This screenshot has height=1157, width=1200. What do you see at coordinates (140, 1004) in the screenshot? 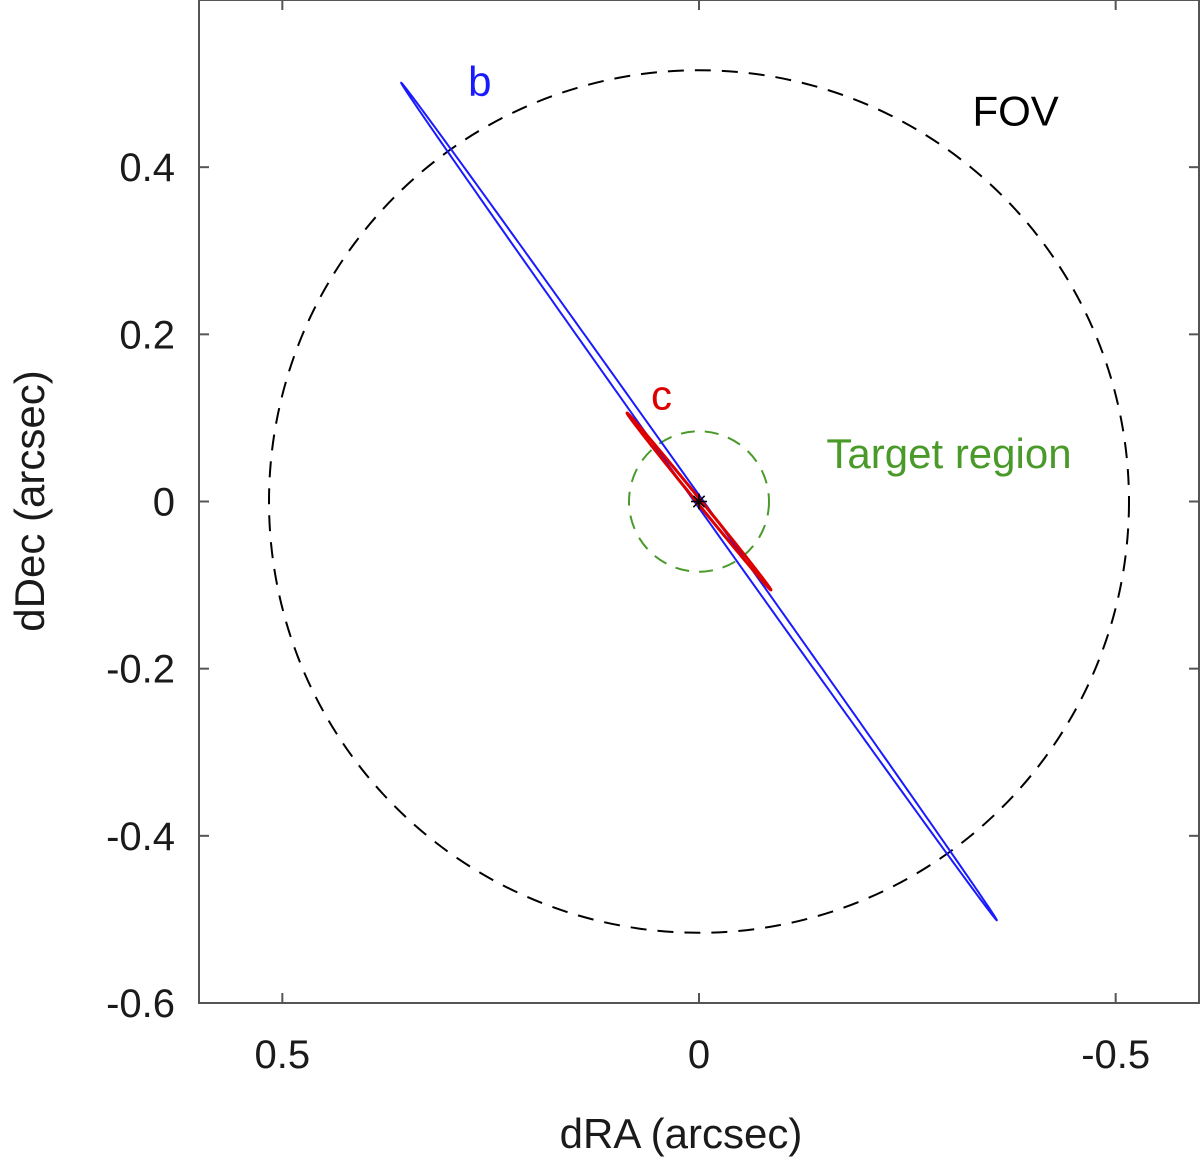
I see `y-tick-label: -0.6` at bounding box center [140, 1004].